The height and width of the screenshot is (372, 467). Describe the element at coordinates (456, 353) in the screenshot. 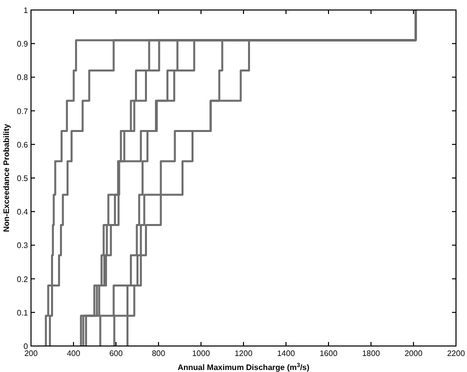

I see `x-tick-label: 2200` at that location.